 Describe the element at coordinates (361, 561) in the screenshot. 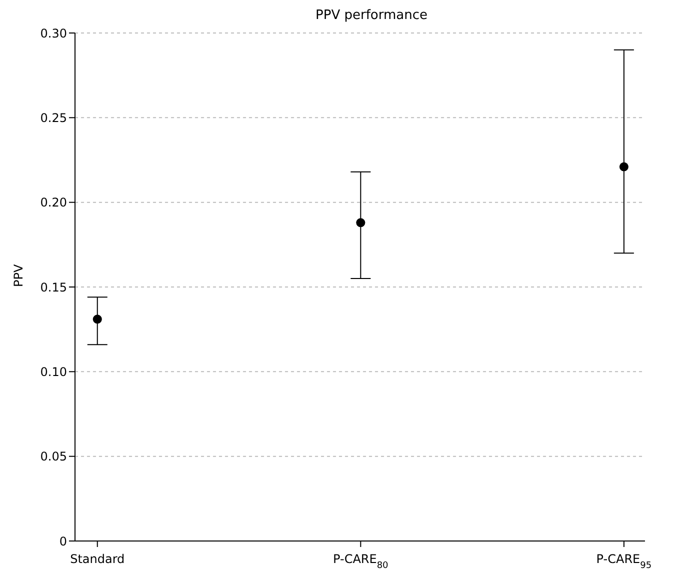

I see `x-tick-label: P-CARE$_{80}$` at that location.